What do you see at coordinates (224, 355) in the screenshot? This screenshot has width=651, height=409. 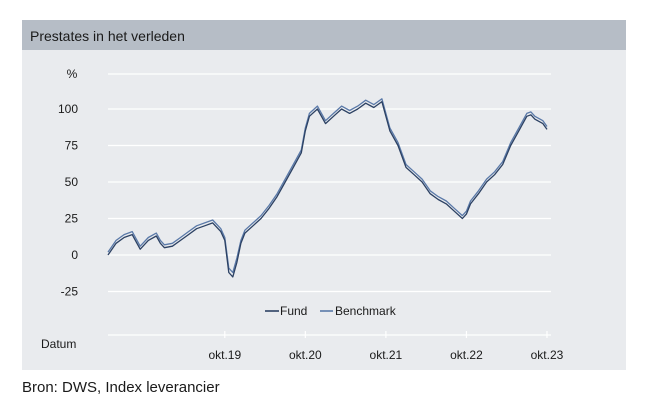 I see `x-tick-label: okt.19` at bounding box center [224, 355].